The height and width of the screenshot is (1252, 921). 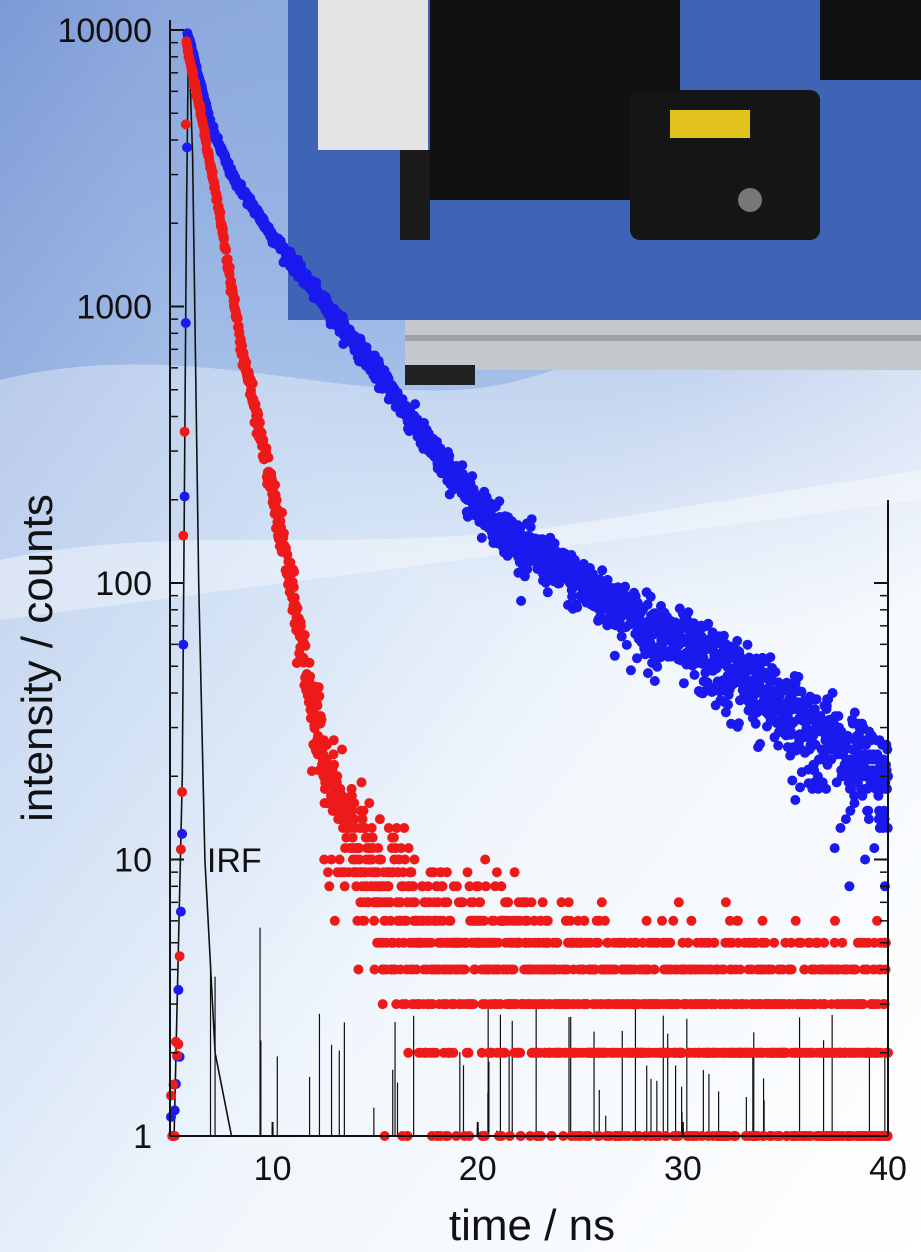 What do you see at coordinates (532, 1225) in the screenshot?
I see `x-axis-title: time / ns` at bounding box center [532, 1225].